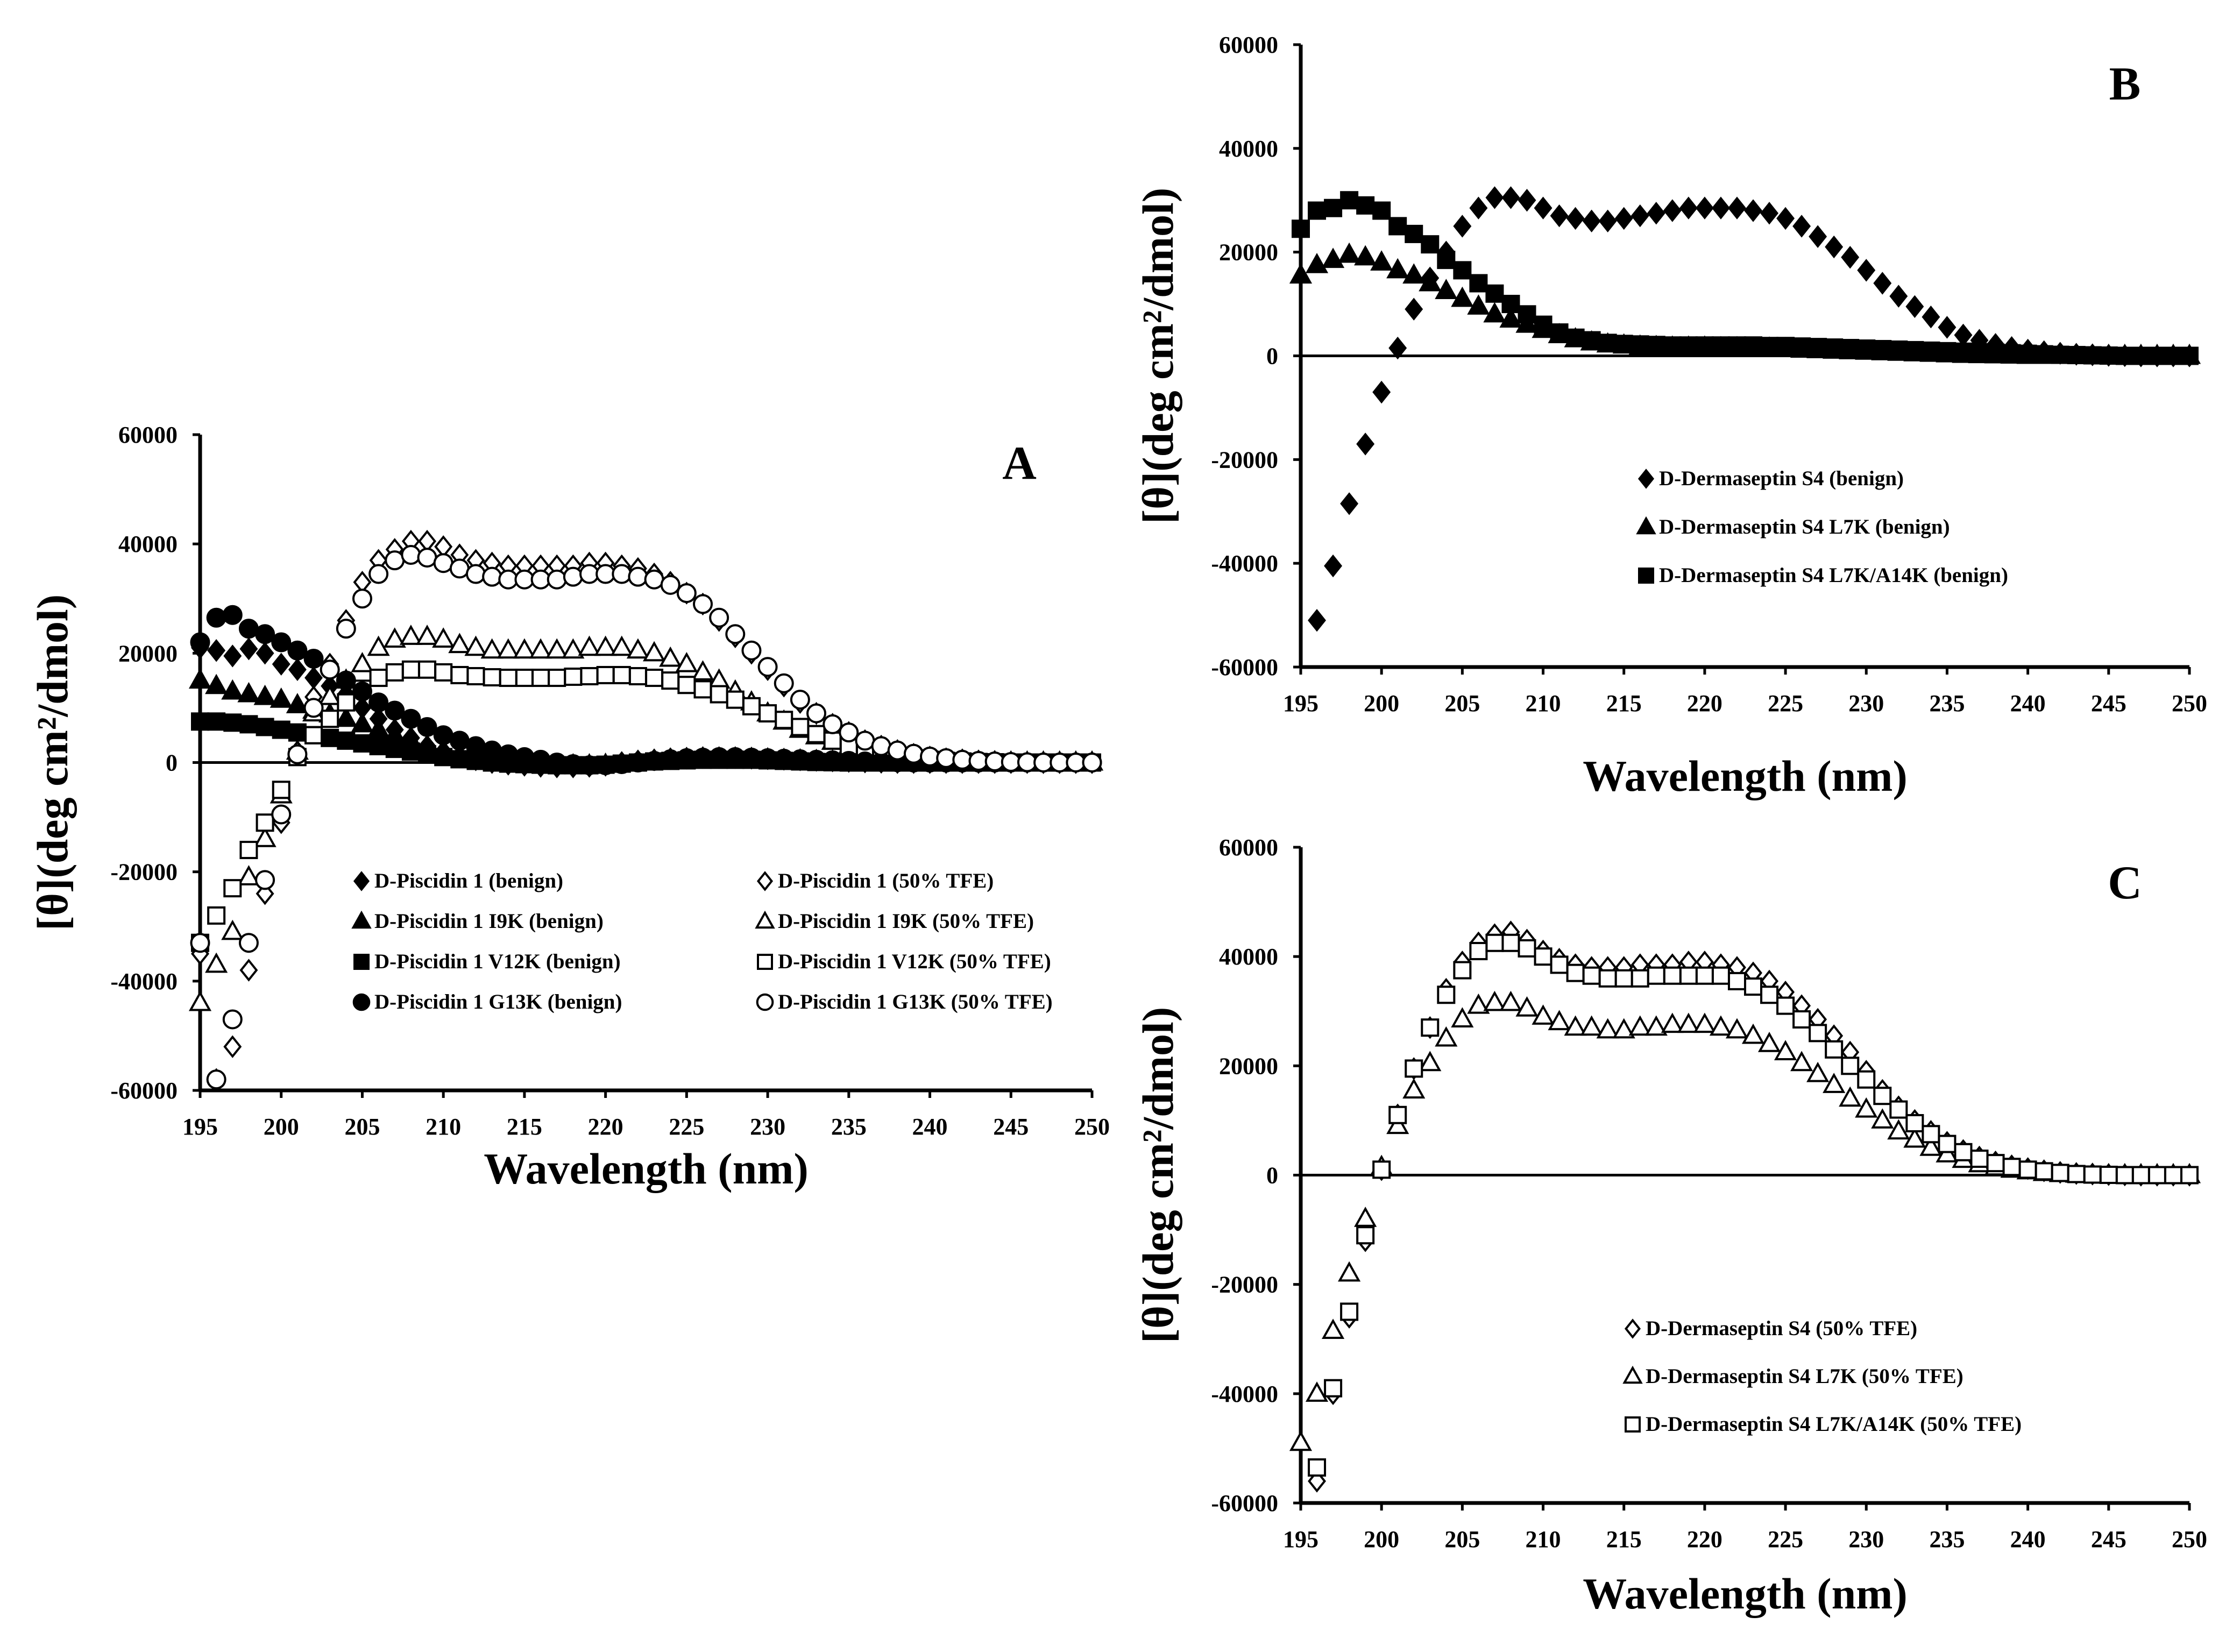  Describe the element at coordinates (2028, 1539) in the screenshot. I see `panel-c-x-tick-label: 240` at that location.